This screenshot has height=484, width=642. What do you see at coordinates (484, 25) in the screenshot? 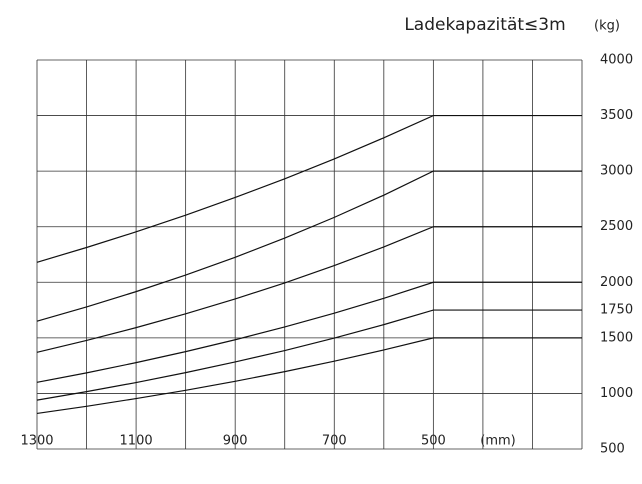
I see `chart-title: Ladekapazität≤3m` at bounding box center [484, 25].